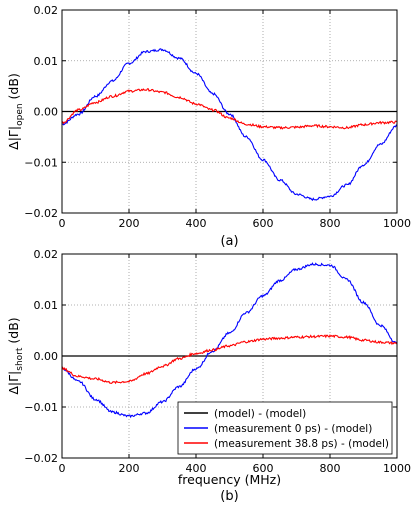 This screenshot has height=509, width=415. Describe the element at coordinates (301, 444) in the screenshot. I see `legend-entry-label: (measurement 38.8 ps) - (model)` at that location.